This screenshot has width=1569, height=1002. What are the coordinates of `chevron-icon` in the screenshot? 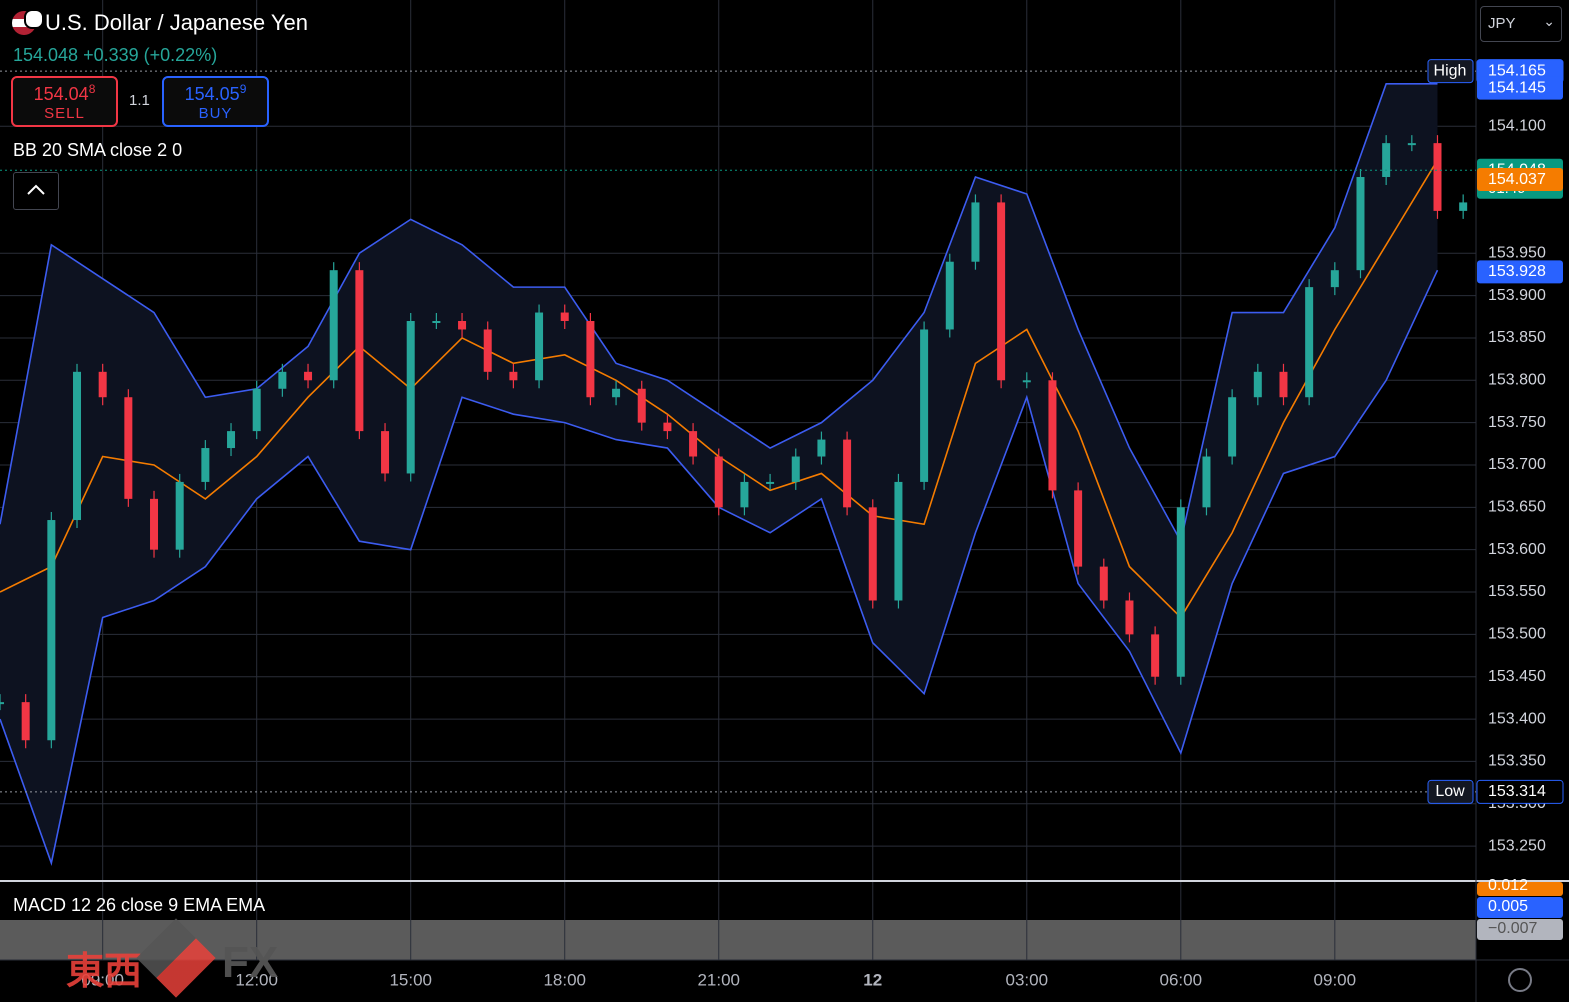 It's located at (36, 189).